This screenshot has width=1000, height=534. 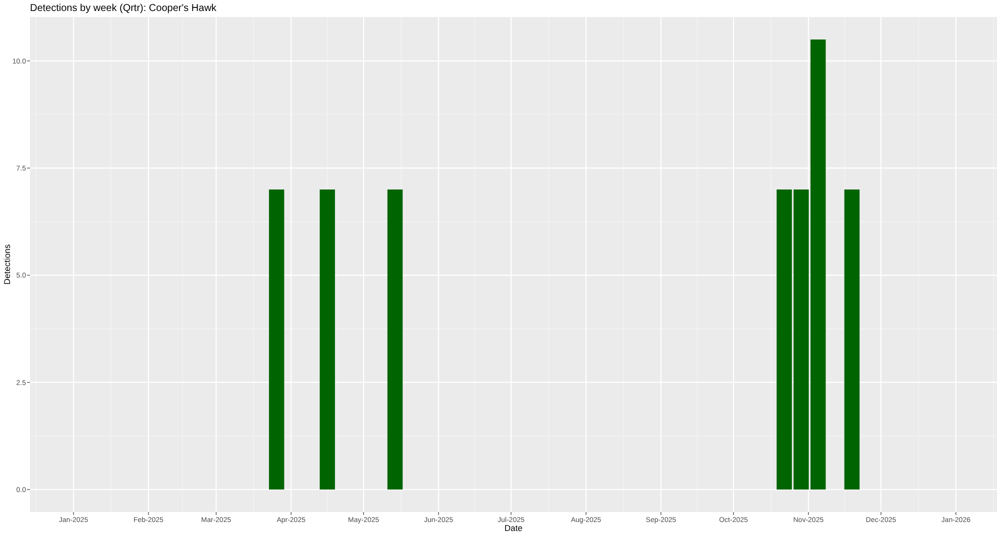 I want to click on chart-title: Detections by week (Qrtr): Cooper's Hawk, so click(x=124, y=8).